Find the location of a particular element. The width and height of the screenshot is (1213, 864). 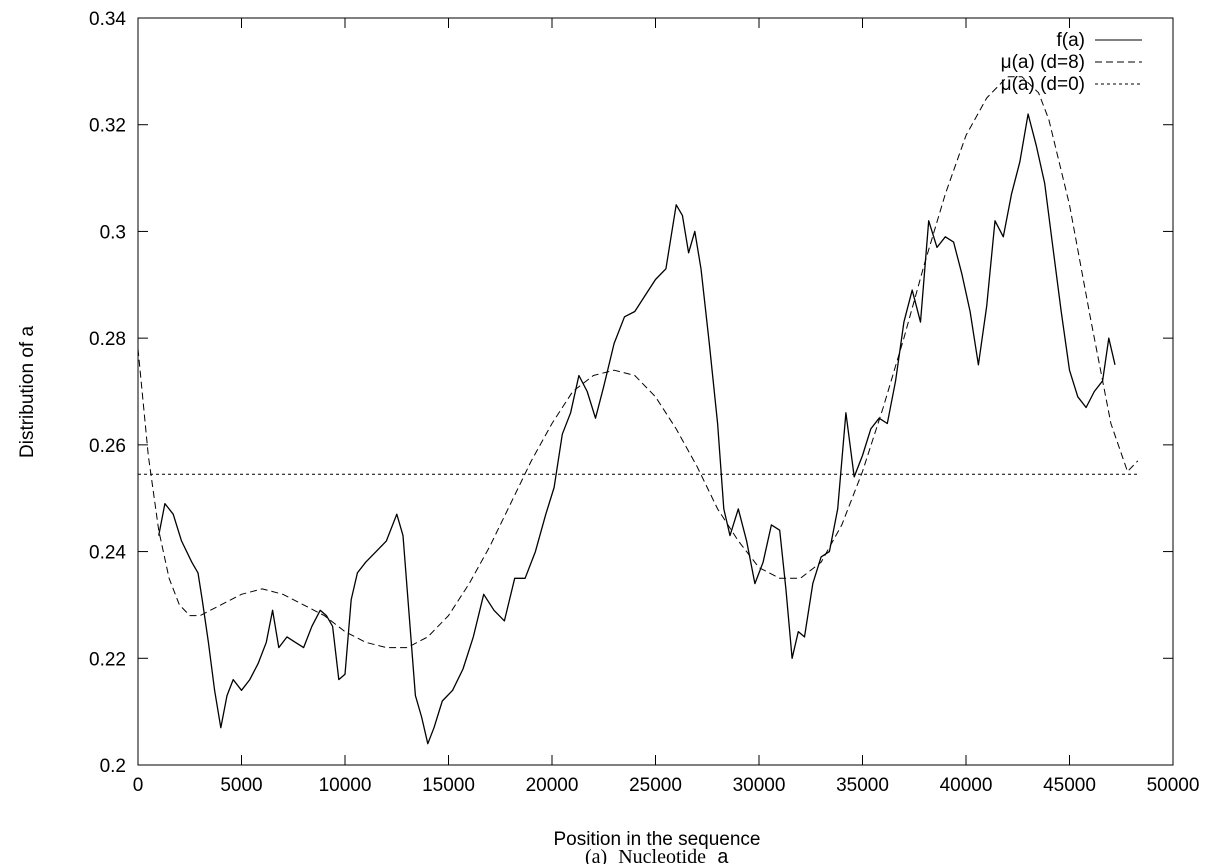

y-tick-label: 0.32 is located at coordinates (107, 126).